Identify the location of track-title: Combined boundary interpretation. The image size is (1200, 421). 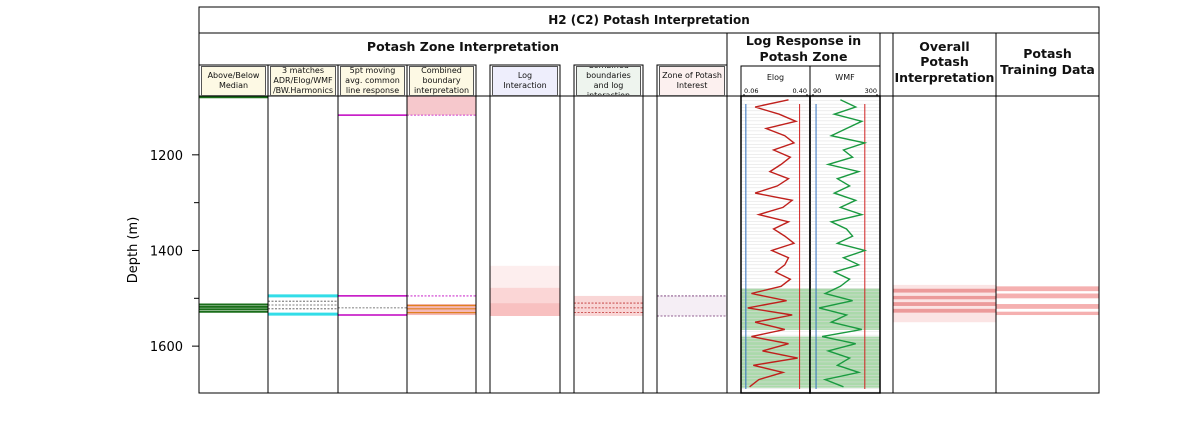
(441, 81).